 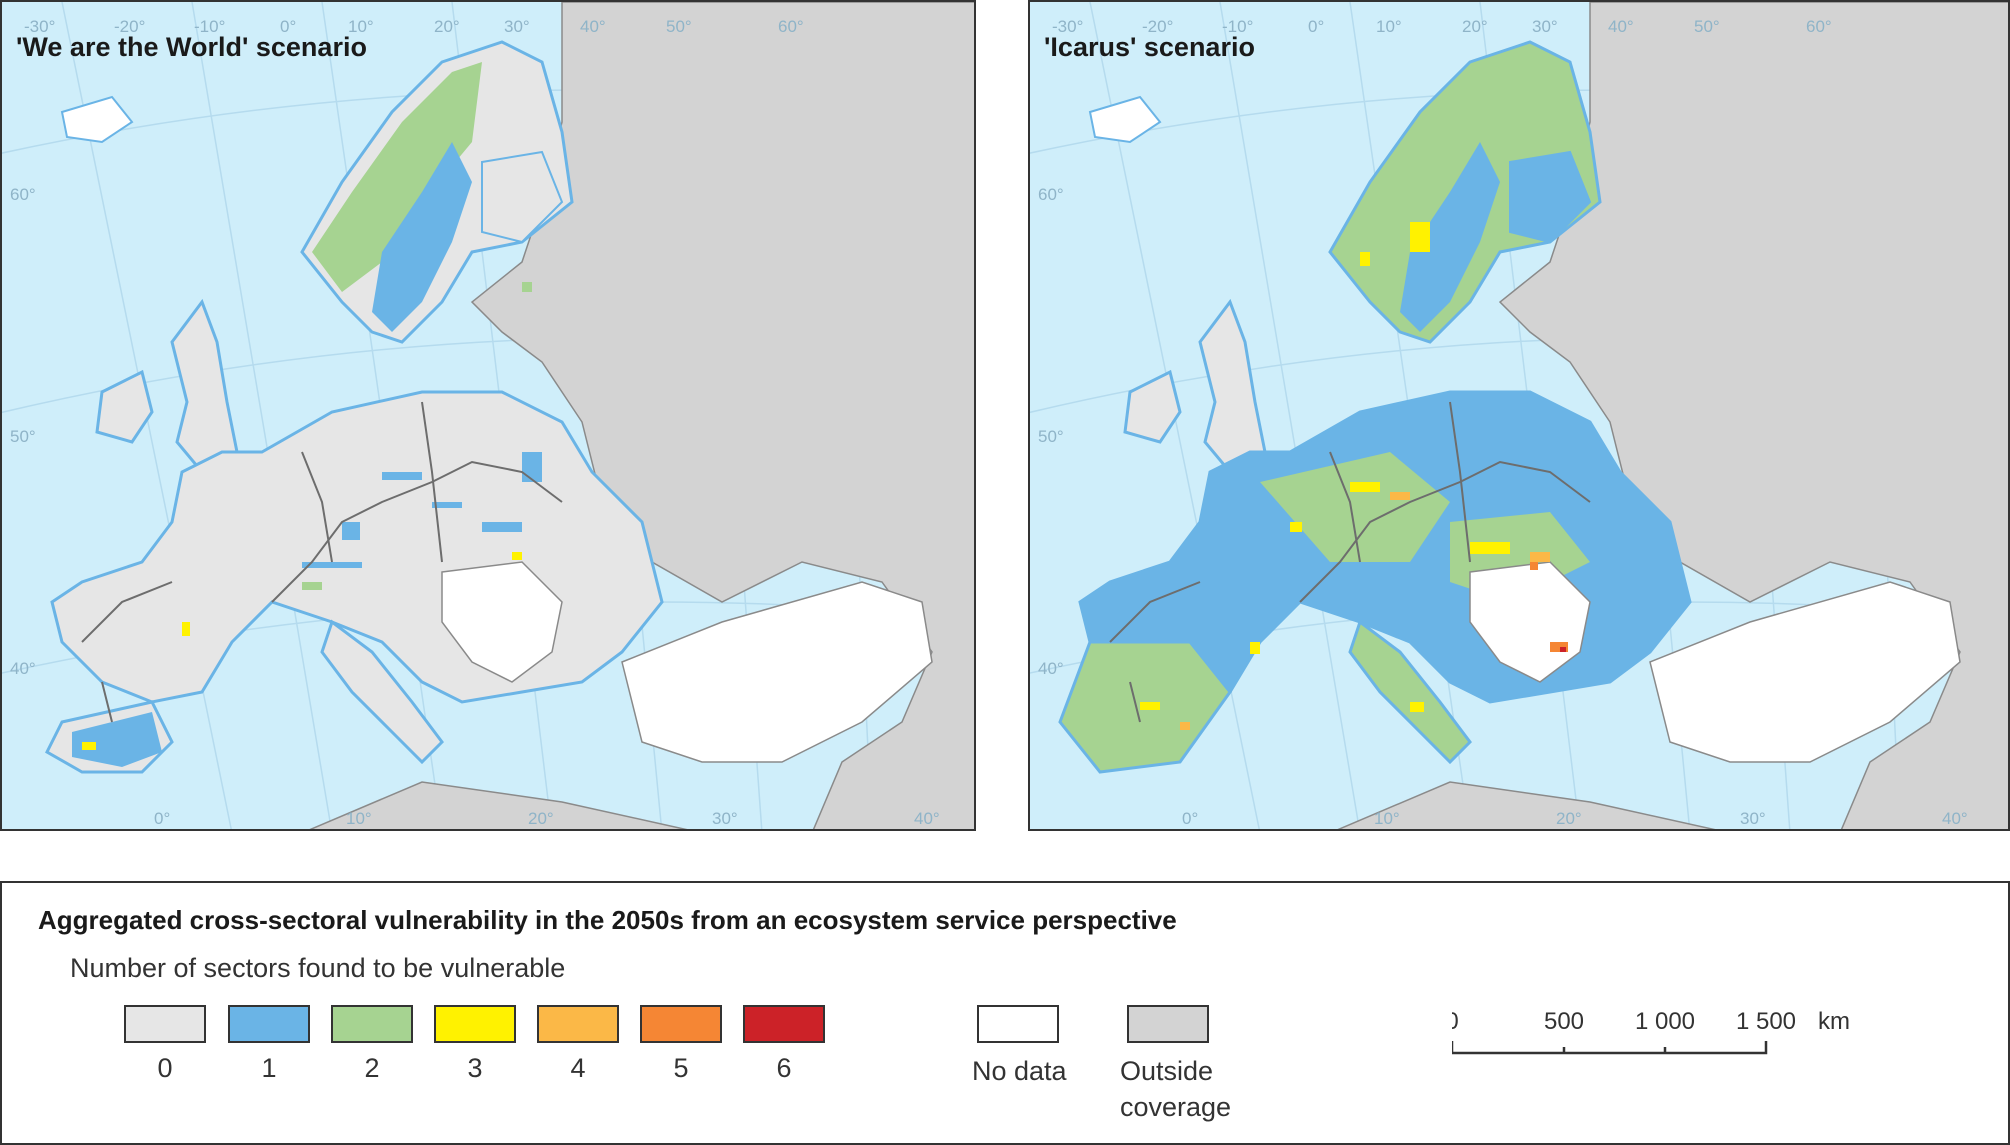 I want to click on outside-line-1: Outside, so click(x=1167, y=1071).